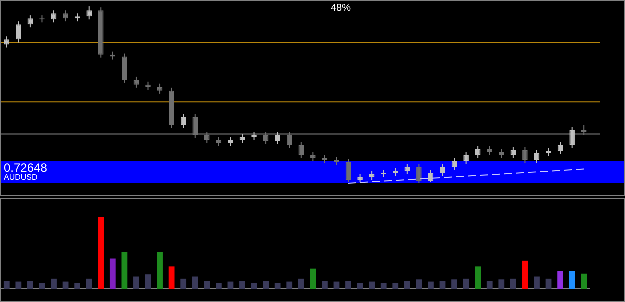  I want to click on candlestick, so click(254, 136).